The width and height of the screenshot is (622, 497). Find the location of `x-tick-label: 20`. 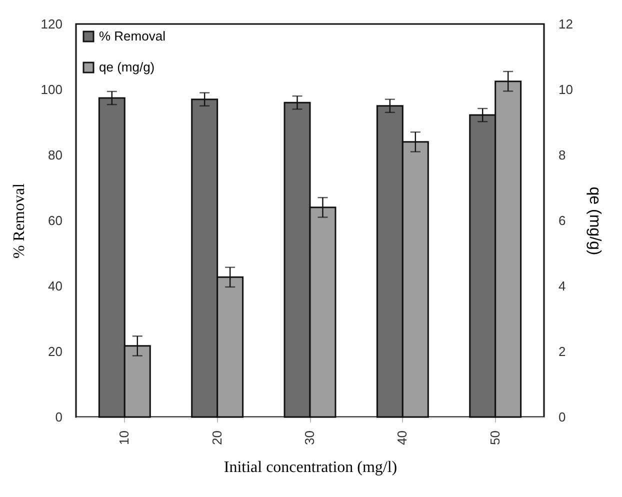

x-tick-label: 20 is located at coordinates (216, 437).